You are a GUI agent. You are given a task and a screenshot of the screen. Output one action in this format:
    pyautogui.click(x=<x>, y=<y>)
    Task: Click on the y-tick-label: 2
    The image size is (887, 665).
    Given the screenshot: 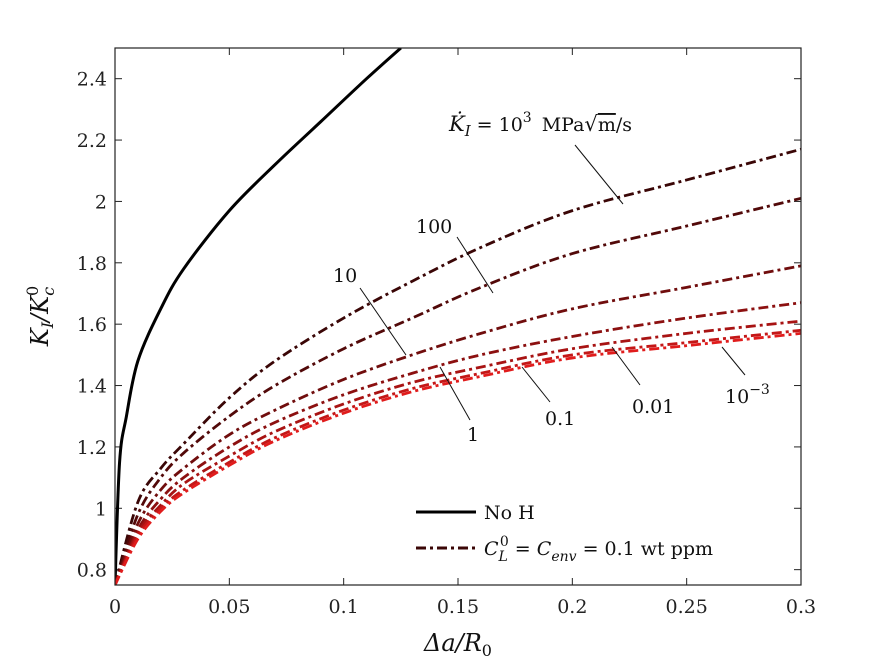 What is the action you would take?
    pyautogui.click(x=101, y=202)
    